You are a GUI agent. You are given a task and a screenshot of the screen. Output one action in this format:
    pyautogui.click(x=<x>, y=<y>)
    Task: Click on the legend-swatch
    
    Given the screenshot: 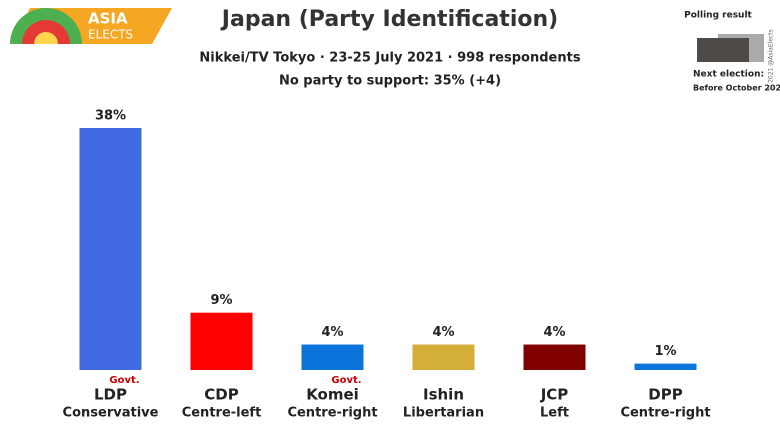 What is the action you would take?
    pyautogui.click(x=723, y=50)
    